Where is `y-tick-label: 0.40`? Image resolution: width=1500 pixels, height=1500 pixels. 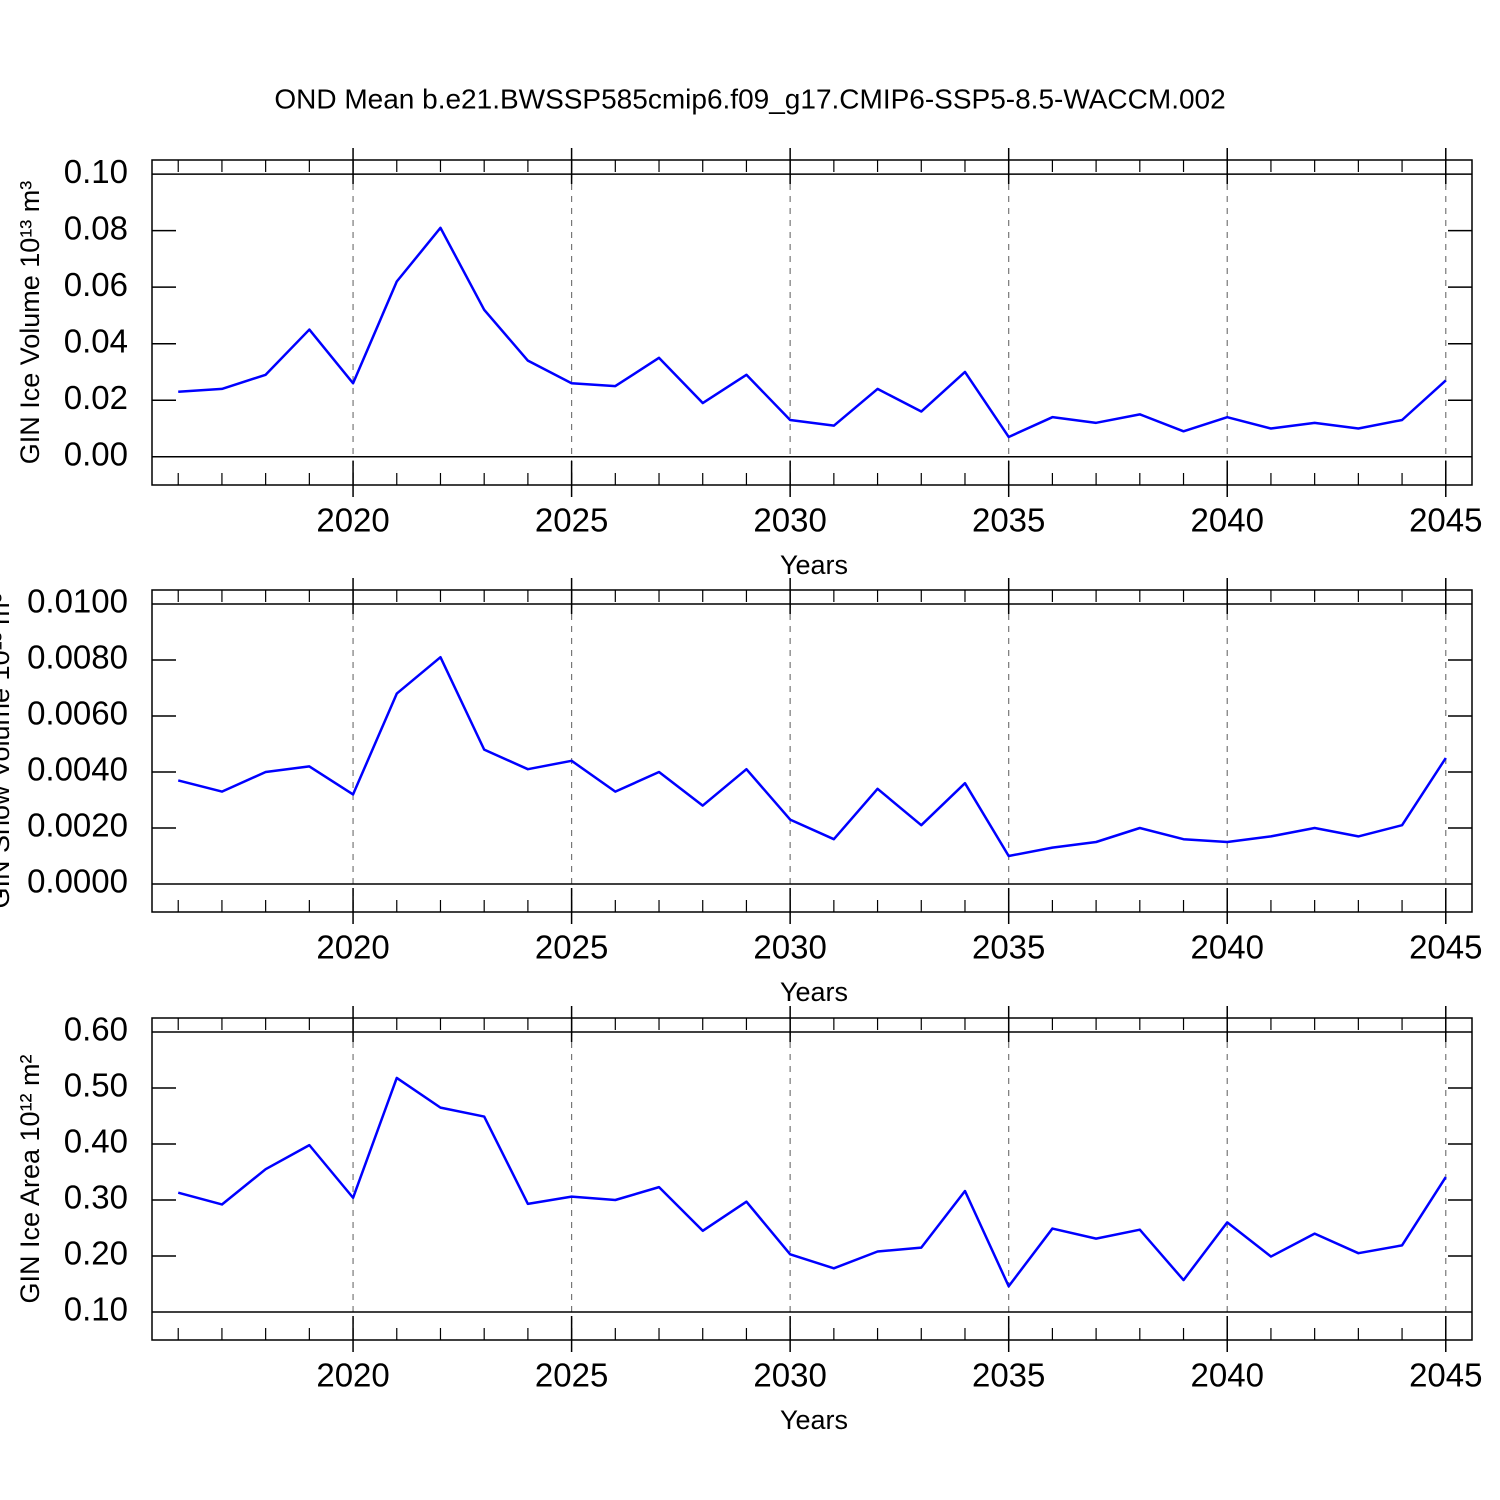 y-tick-label: 0.40 is located at coordinates (96, 1141).